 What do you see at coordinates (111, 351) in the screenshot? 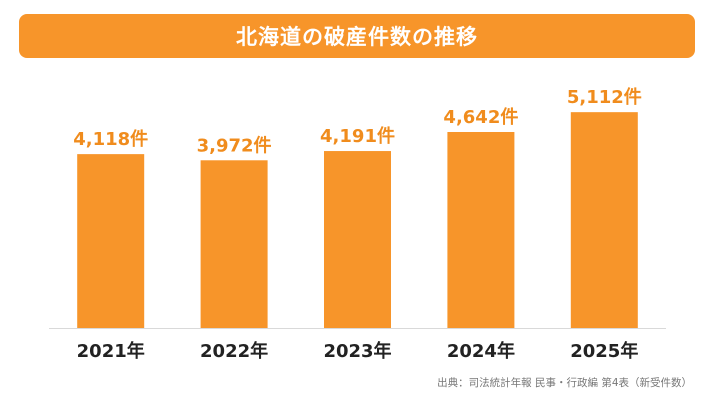
I see `x-tick-label: 2021年` at bounding box center [111, 351].